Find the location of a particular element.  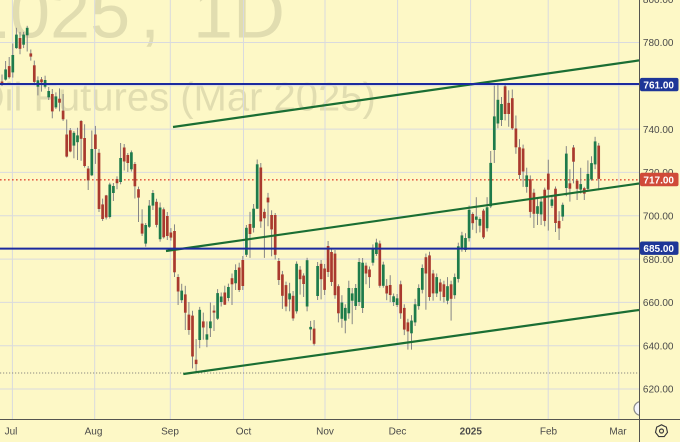

svg-text: Nov is located at coordinates (325, 432).